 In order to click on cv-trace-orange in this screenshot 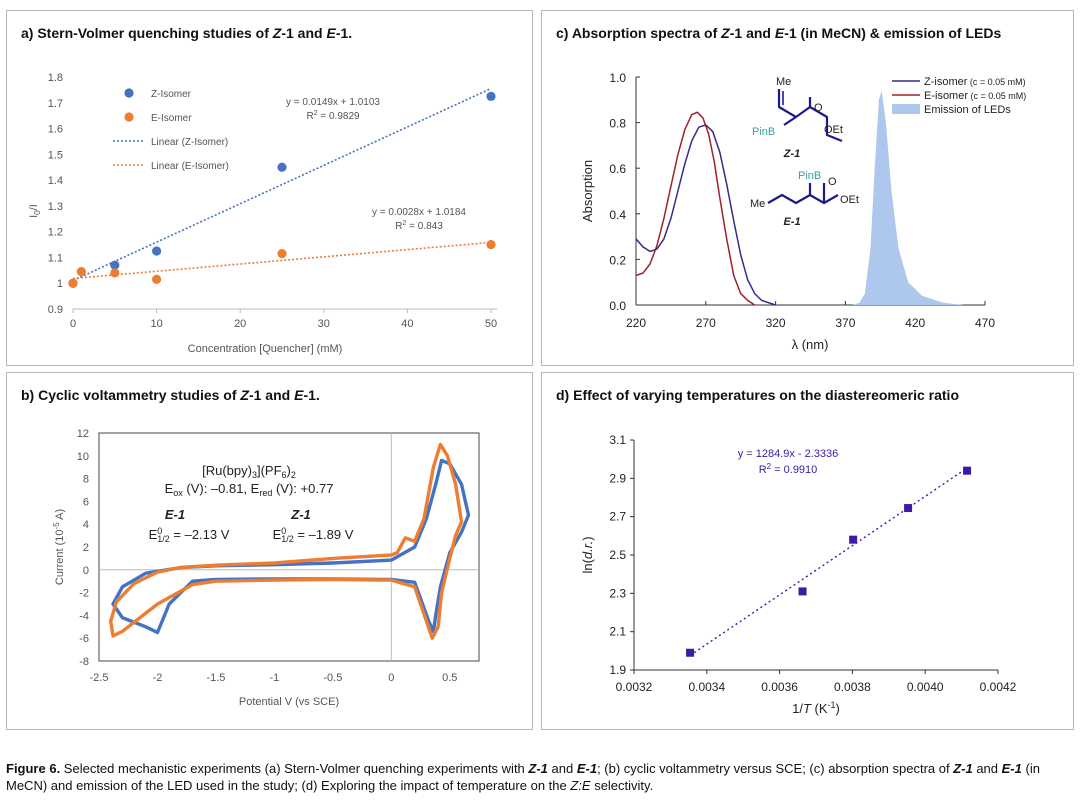, I will do `click(286, 541)`.